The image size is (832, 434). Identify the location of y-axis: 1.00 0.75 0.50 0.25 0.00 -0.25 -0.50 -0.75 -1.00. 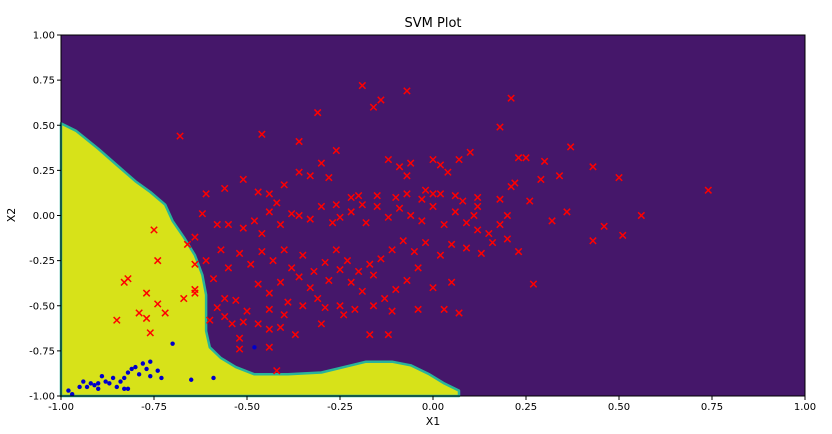
(45, 217).